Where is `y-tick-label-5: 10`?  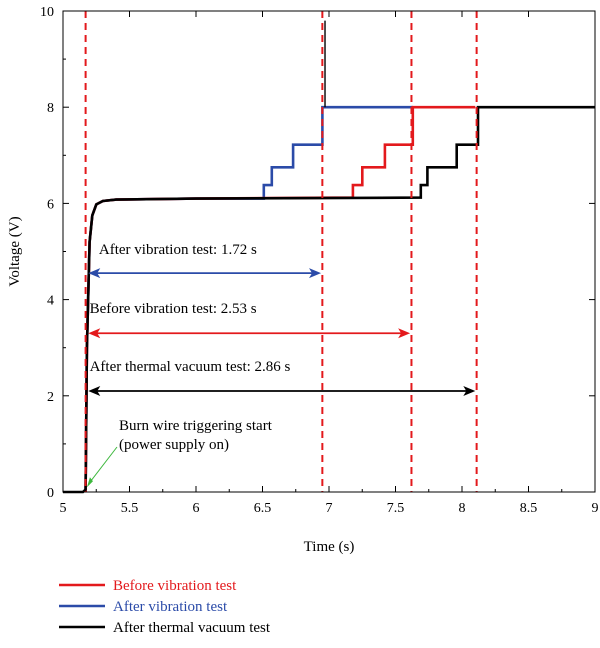
y-tick-label-5: 10 is located at coordinates (47, 12).